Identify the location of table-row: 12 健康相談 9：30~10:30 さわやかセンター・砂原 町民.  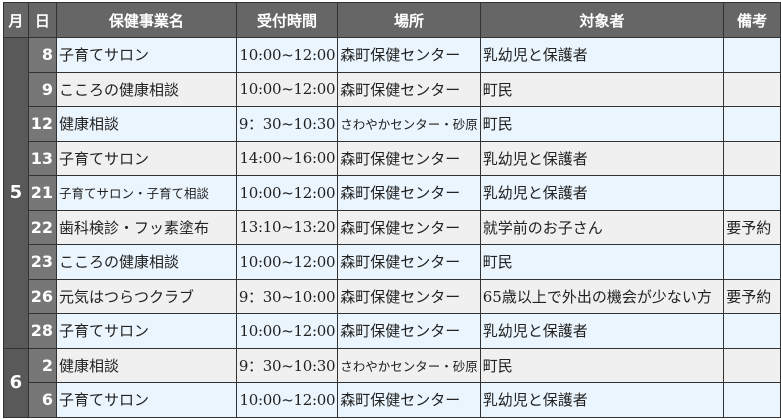
(392, 124).